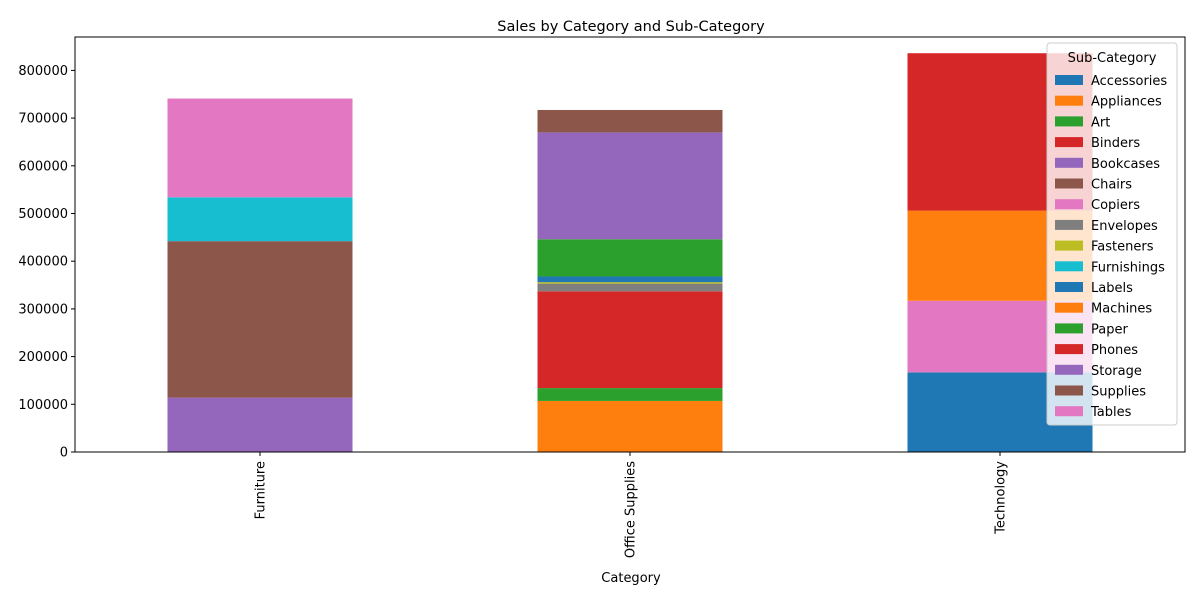  What do you see at coordinates (1111, 185) in the screenshot?
I see `legend-label: Chairs` at bounding box center [1111, 185].